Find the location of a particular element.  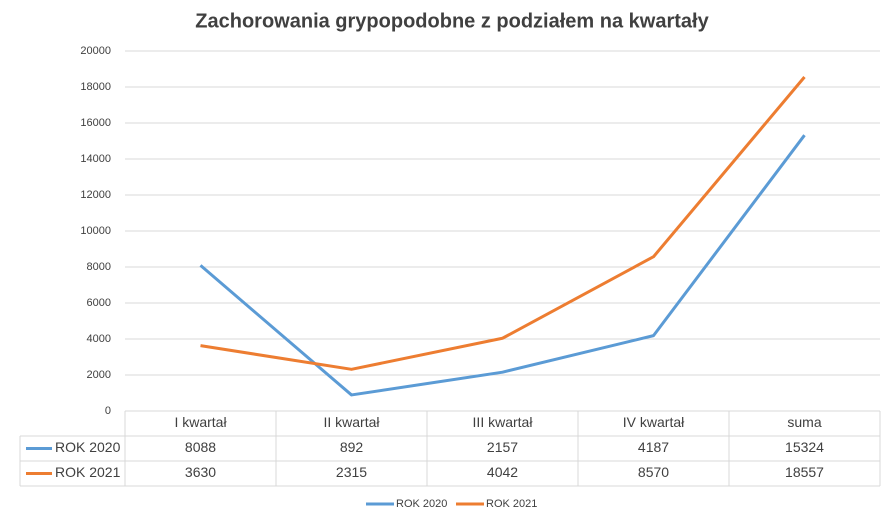

y-tick-label: 14000 is located at coordinates (95, 159).